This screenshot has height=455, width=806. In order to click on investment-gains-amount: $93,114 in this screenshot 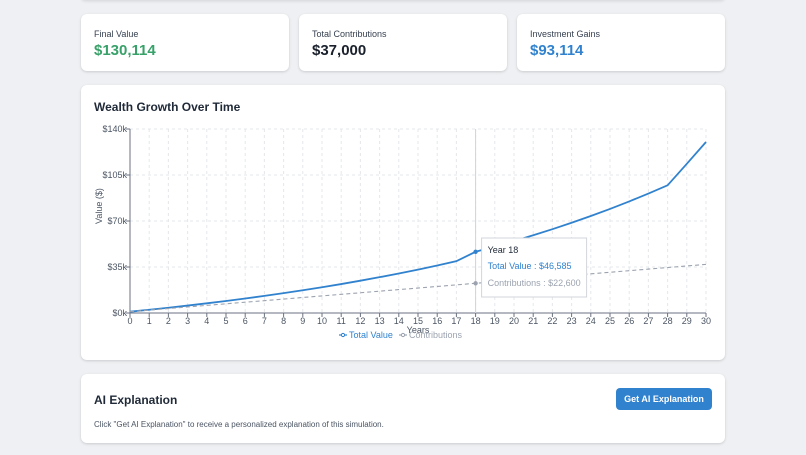, I will do `click(557, 50)`.